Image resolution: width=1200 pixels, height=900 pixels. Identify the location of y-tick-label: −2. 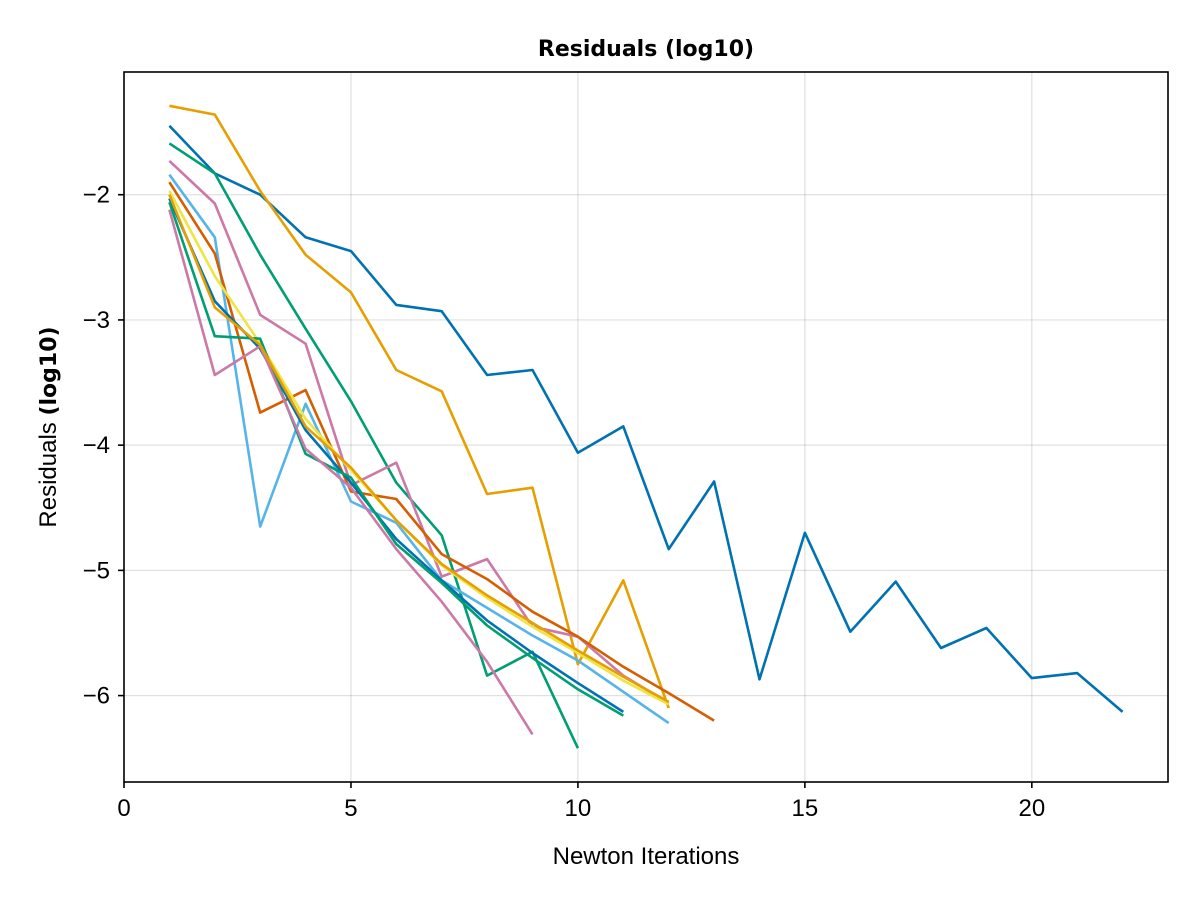
(96, 195).